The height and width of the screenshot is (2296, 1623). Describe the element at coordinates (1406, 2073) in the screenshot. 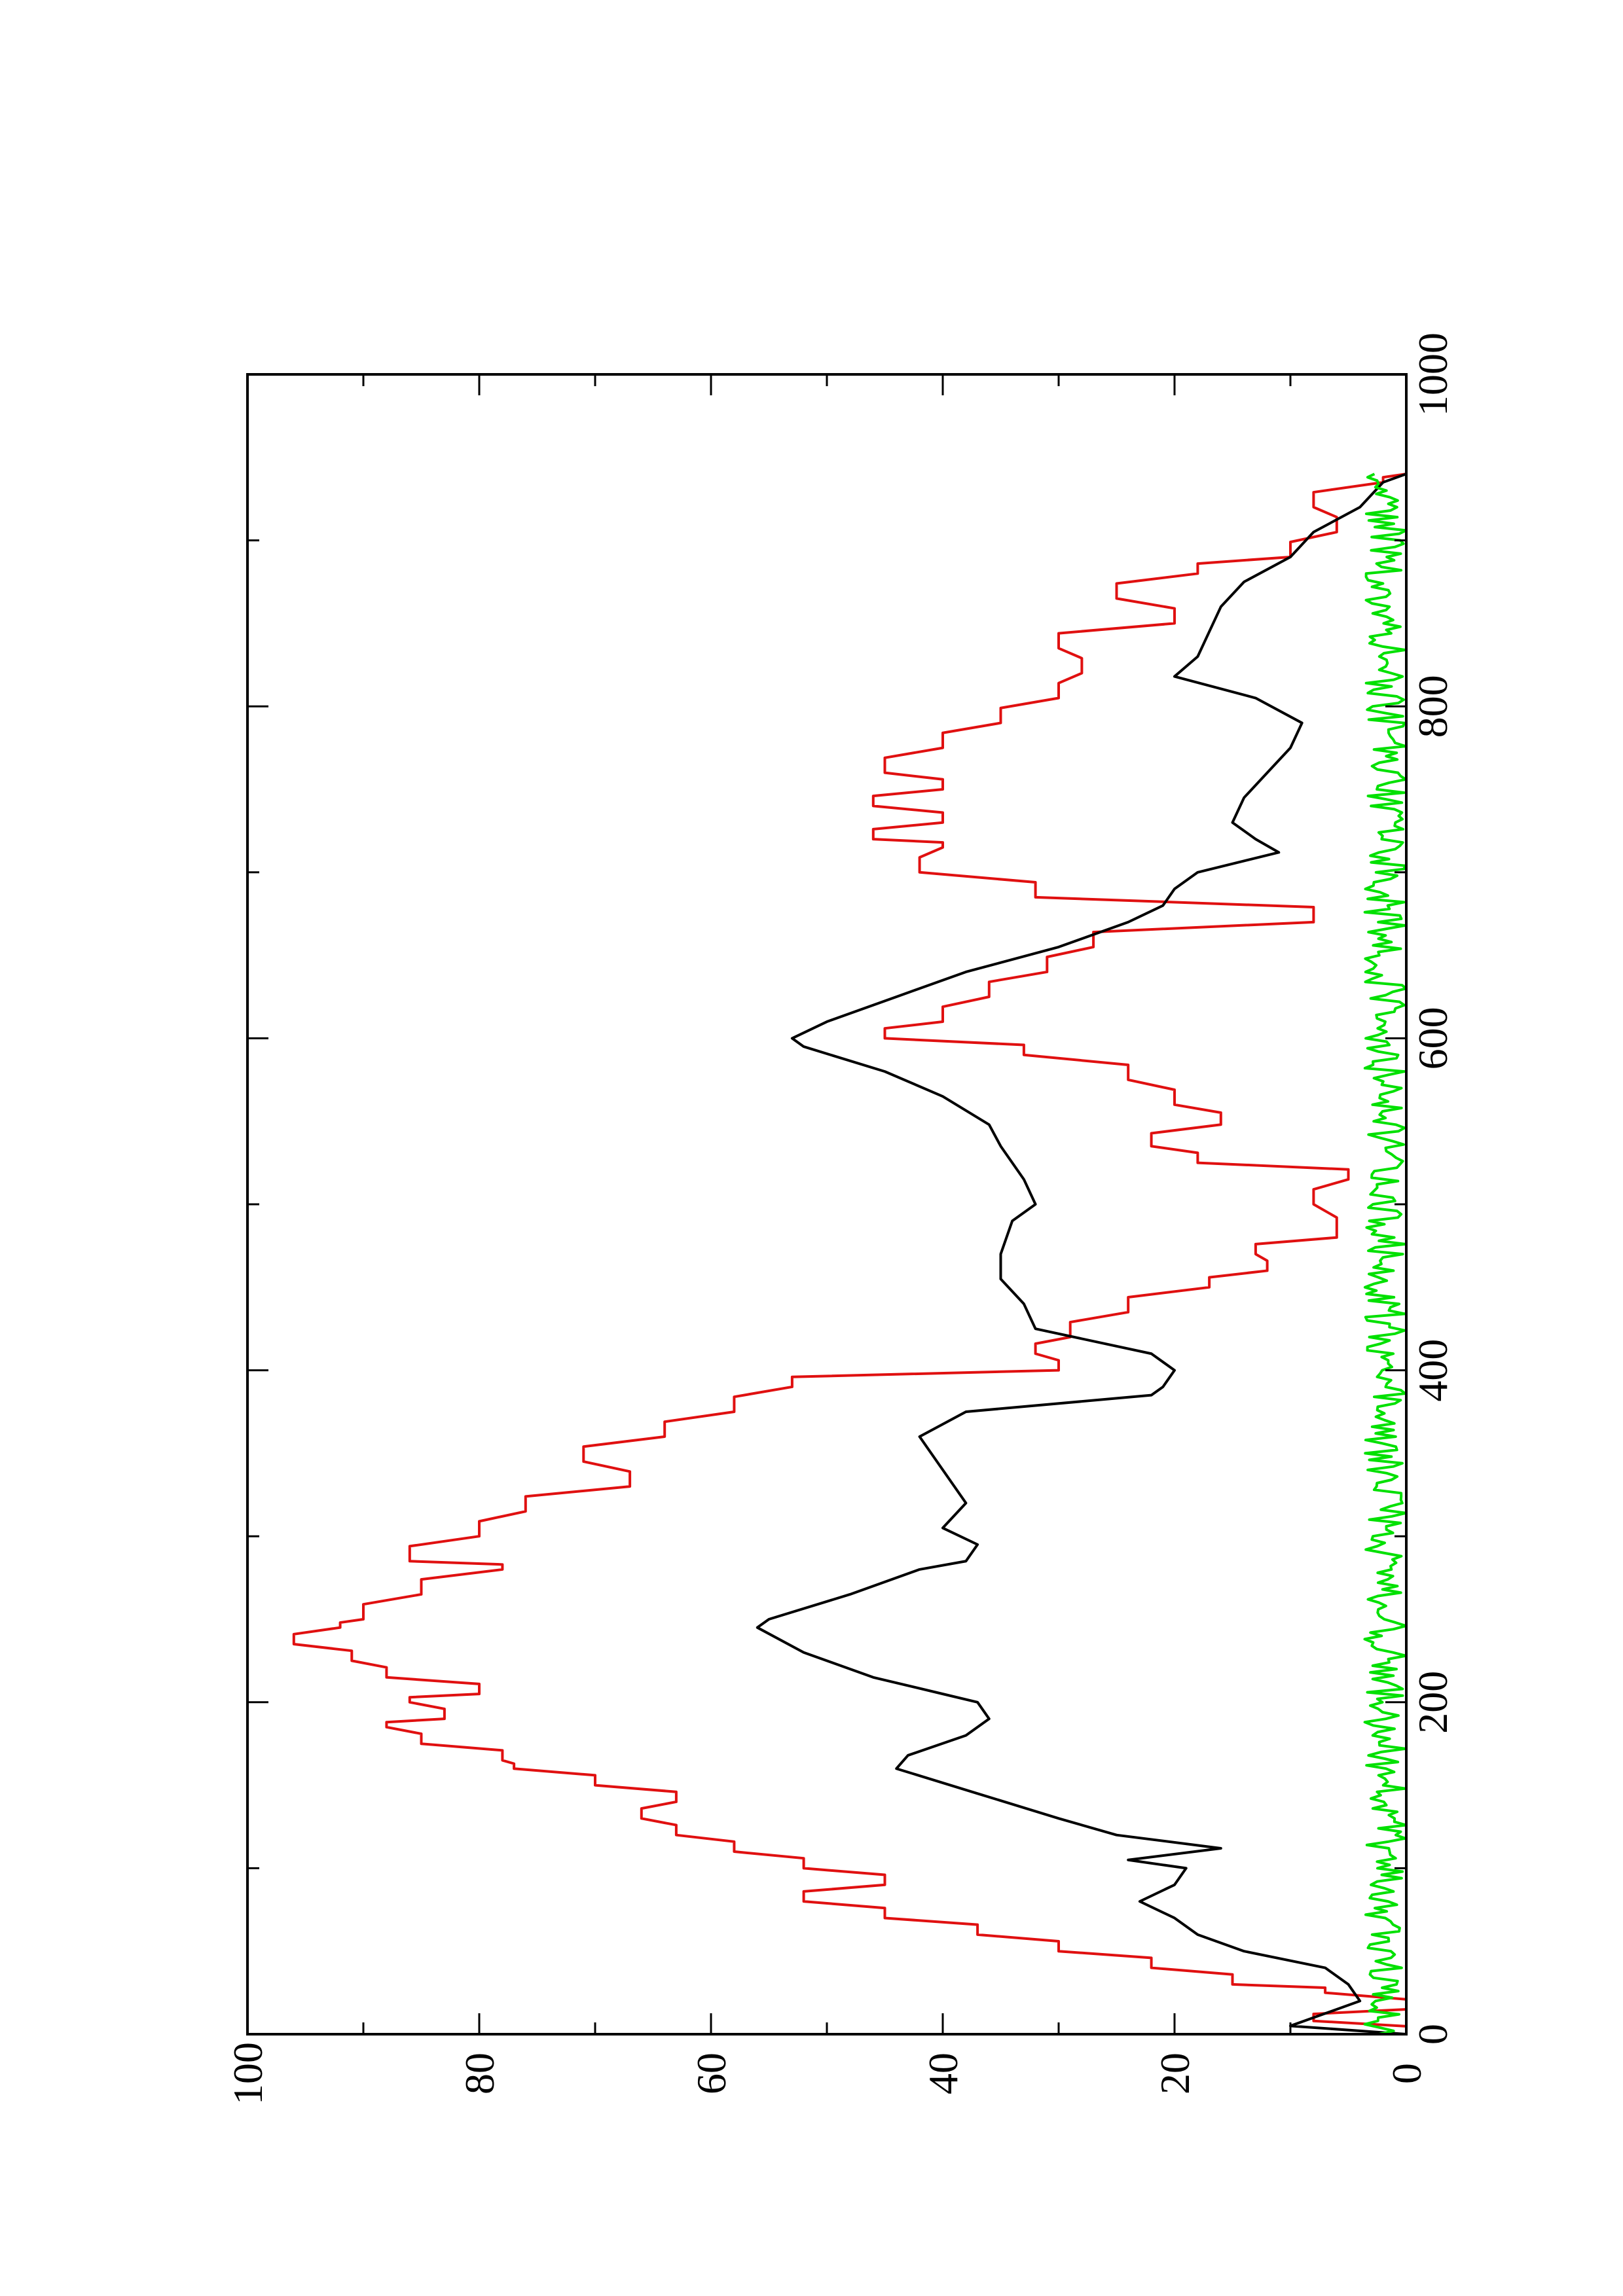

I see `y-tick-label: 0` at that location.